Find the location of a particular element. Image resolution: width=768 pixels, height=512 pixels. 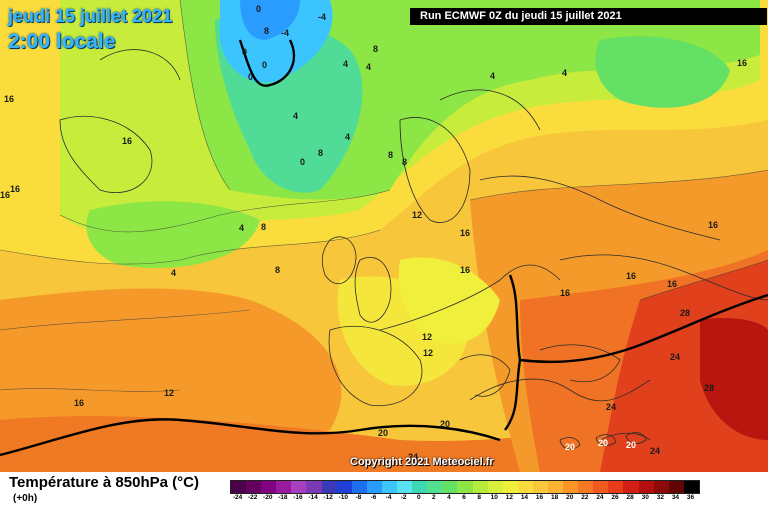

color-scale-tick: -6 is located at coordinates (373, 497).